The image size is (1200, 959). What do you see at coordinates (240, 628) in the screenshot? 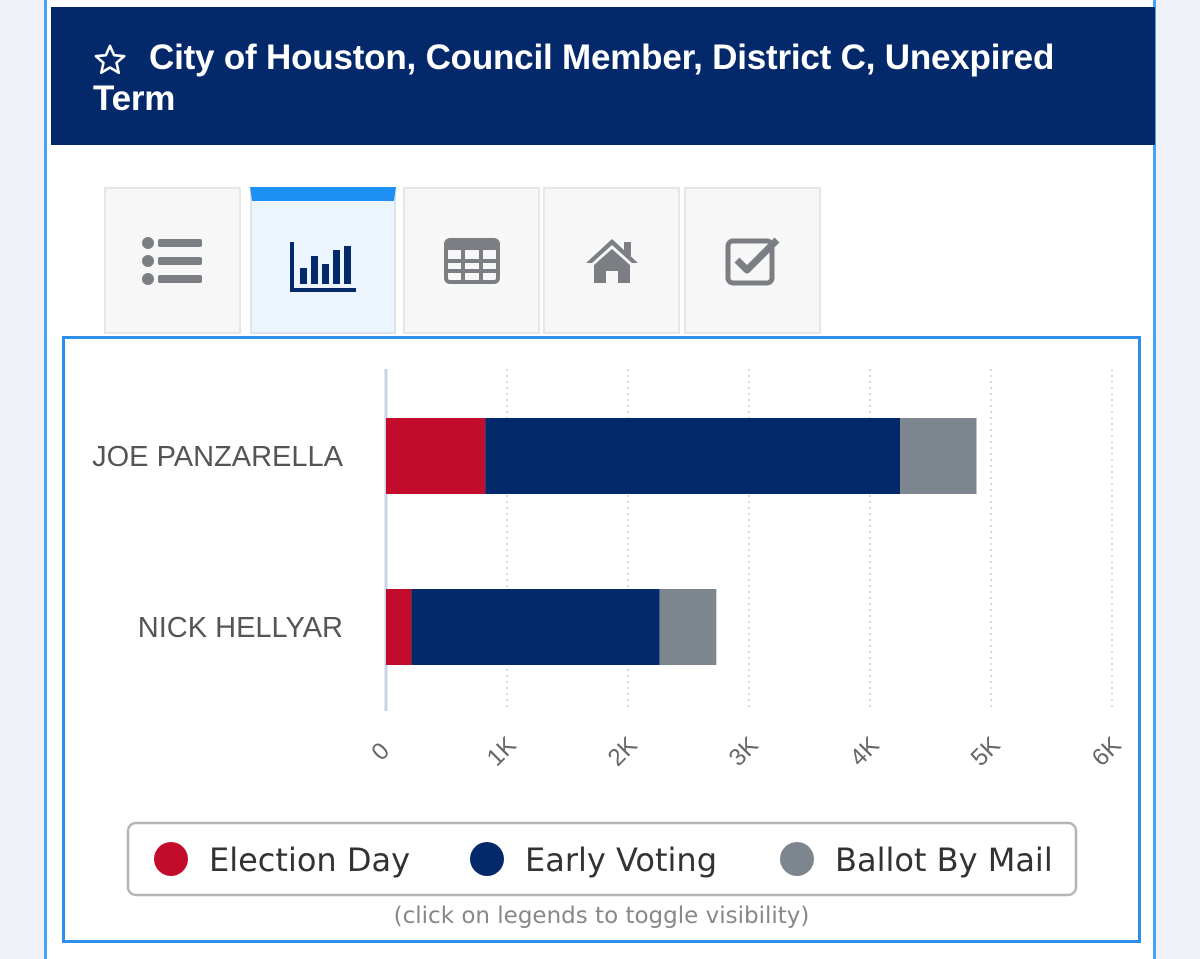
I see `category-label: NICK HELLYAR` at bounding box center [240, 628].